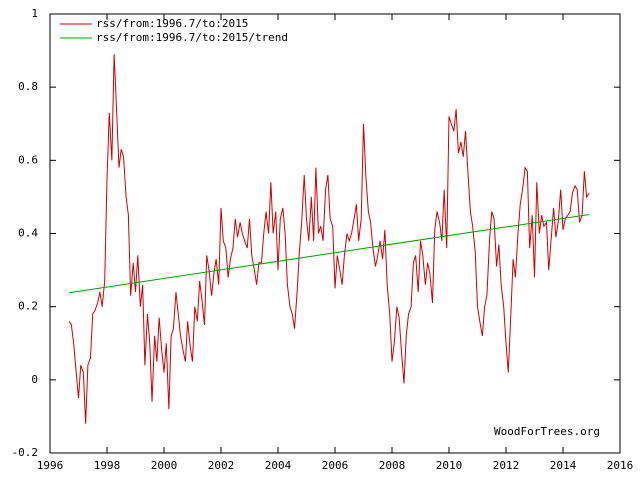 The height and width of the screenshot is (480, 640). I want to click on x-tick-label: 2000, so click(164, 465).